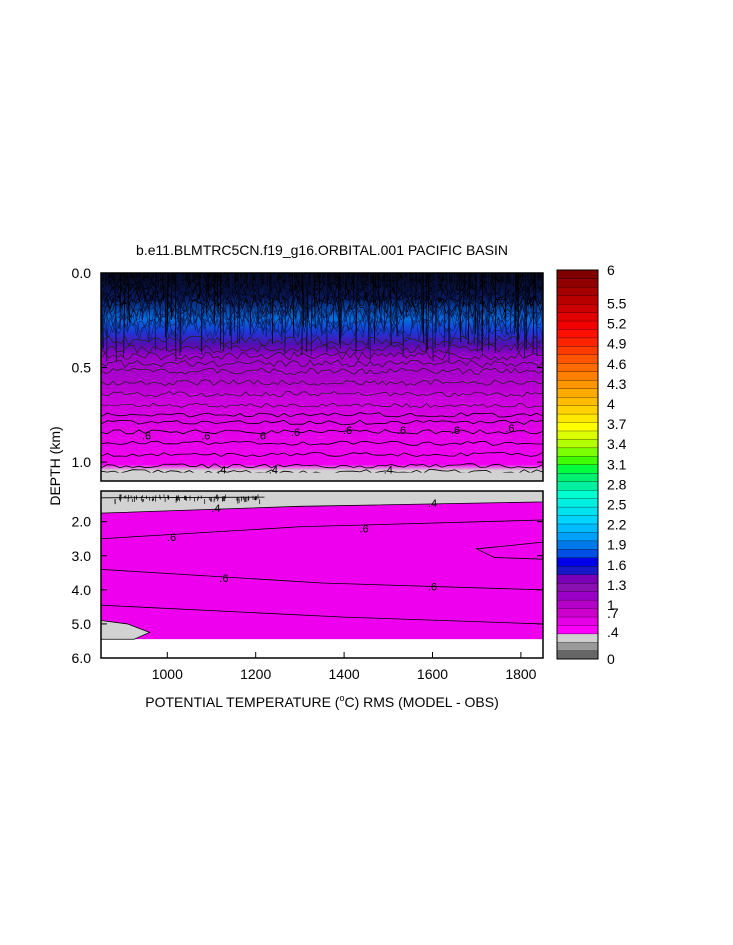  Describe the element at coordinates (432, 674) in the screenshot. I see `x-tick-label: 1600` at that location.